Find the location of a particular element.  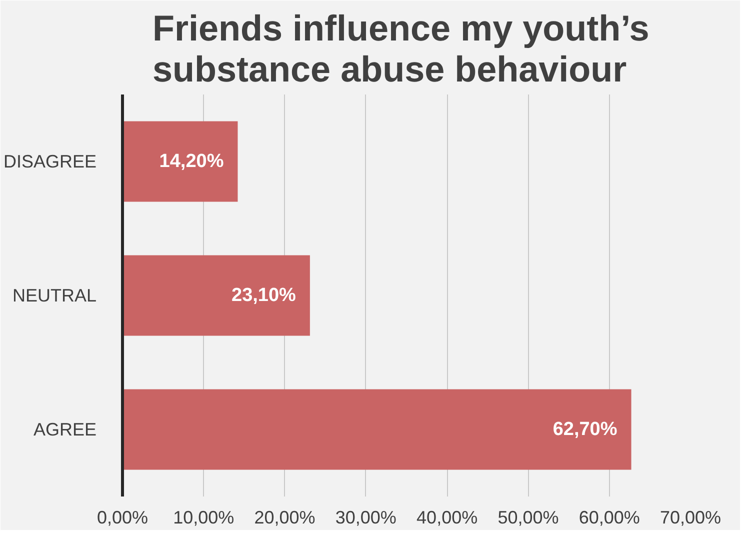

data-label: 62,70% is located at coordinates (585, 429).